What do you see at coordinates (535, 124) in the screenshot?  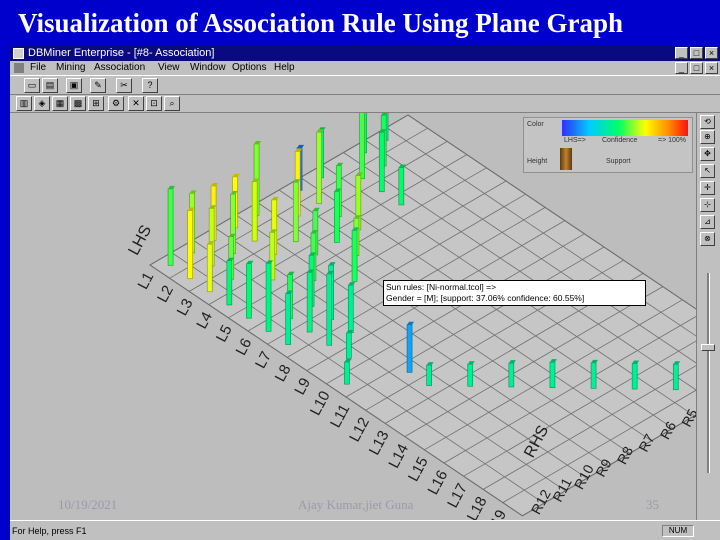 I see `legend-color-label: Color` at bounding box center [535, 124].